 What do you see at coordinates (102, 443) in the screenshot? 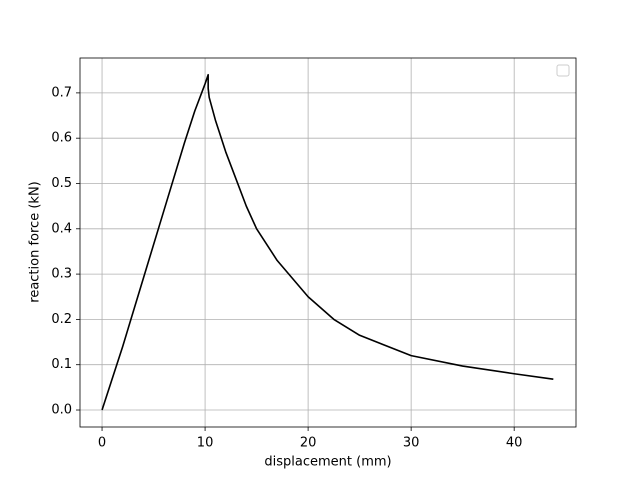
I see `x-tick-label: 0` at bounding box center [102, 443].